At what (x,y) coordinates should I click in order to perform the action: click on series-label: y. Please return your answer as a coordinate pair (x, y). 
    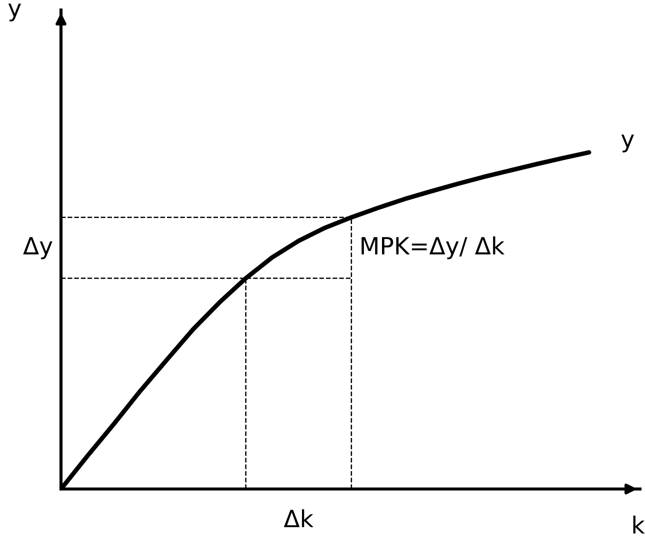
    Looking at the image, I should click on (627, 143).